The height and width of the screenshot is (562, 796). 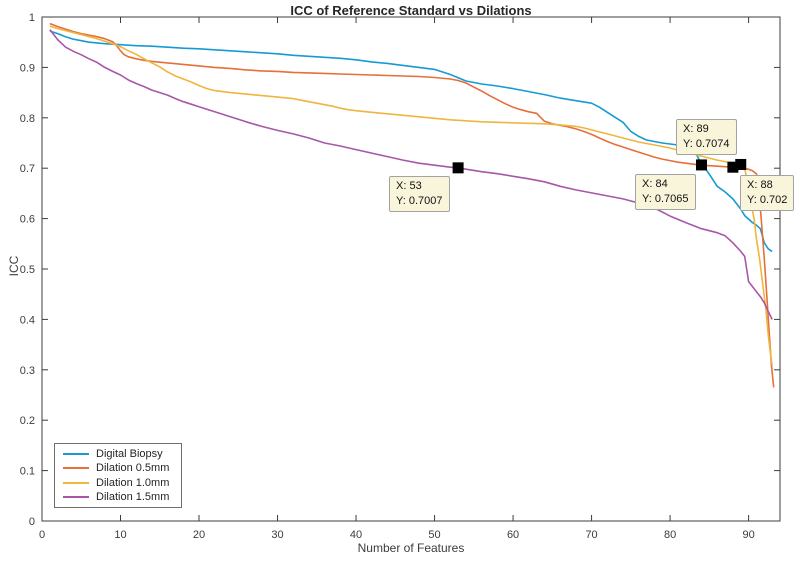 What do you see at coordinates (434, 535) in the screenshot?
I see `x-tick-label: 50` at bounding box center [434, 535].